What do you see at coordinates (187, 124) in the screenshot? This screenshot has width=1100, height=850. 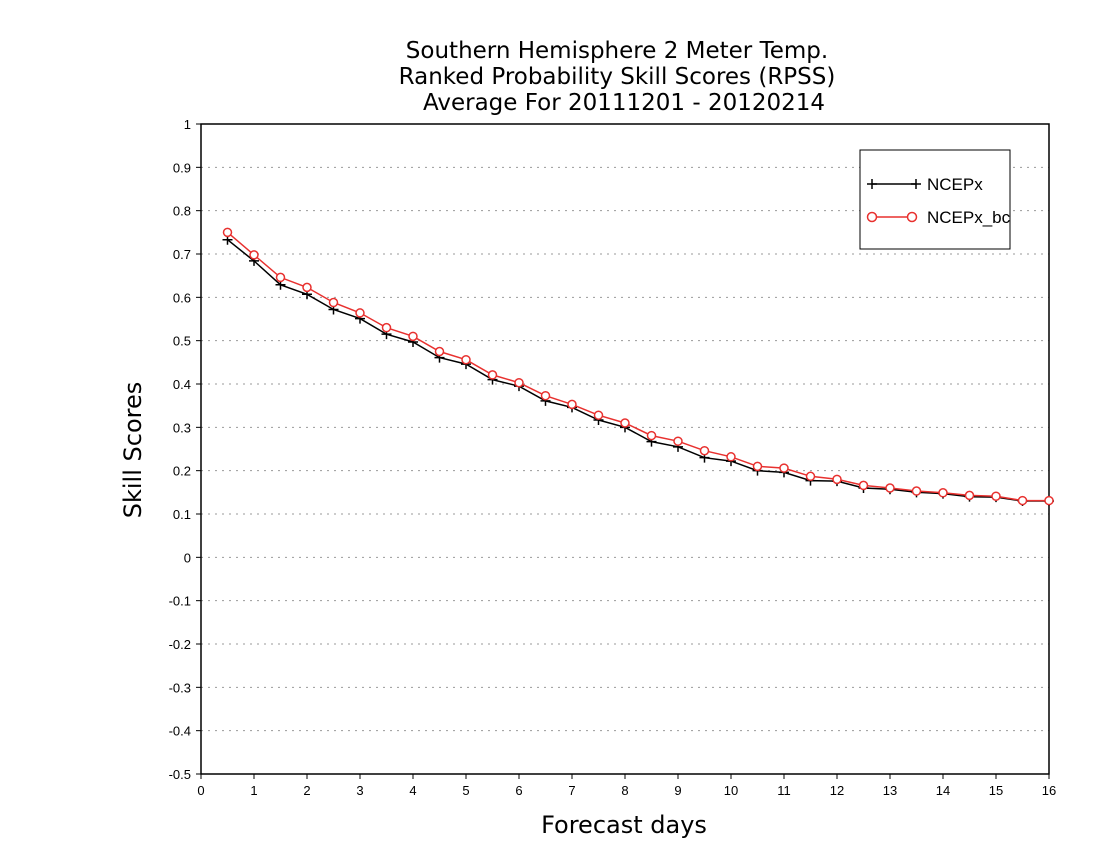 I see `y-tick-label: 1` at bounding box center [187, 124].